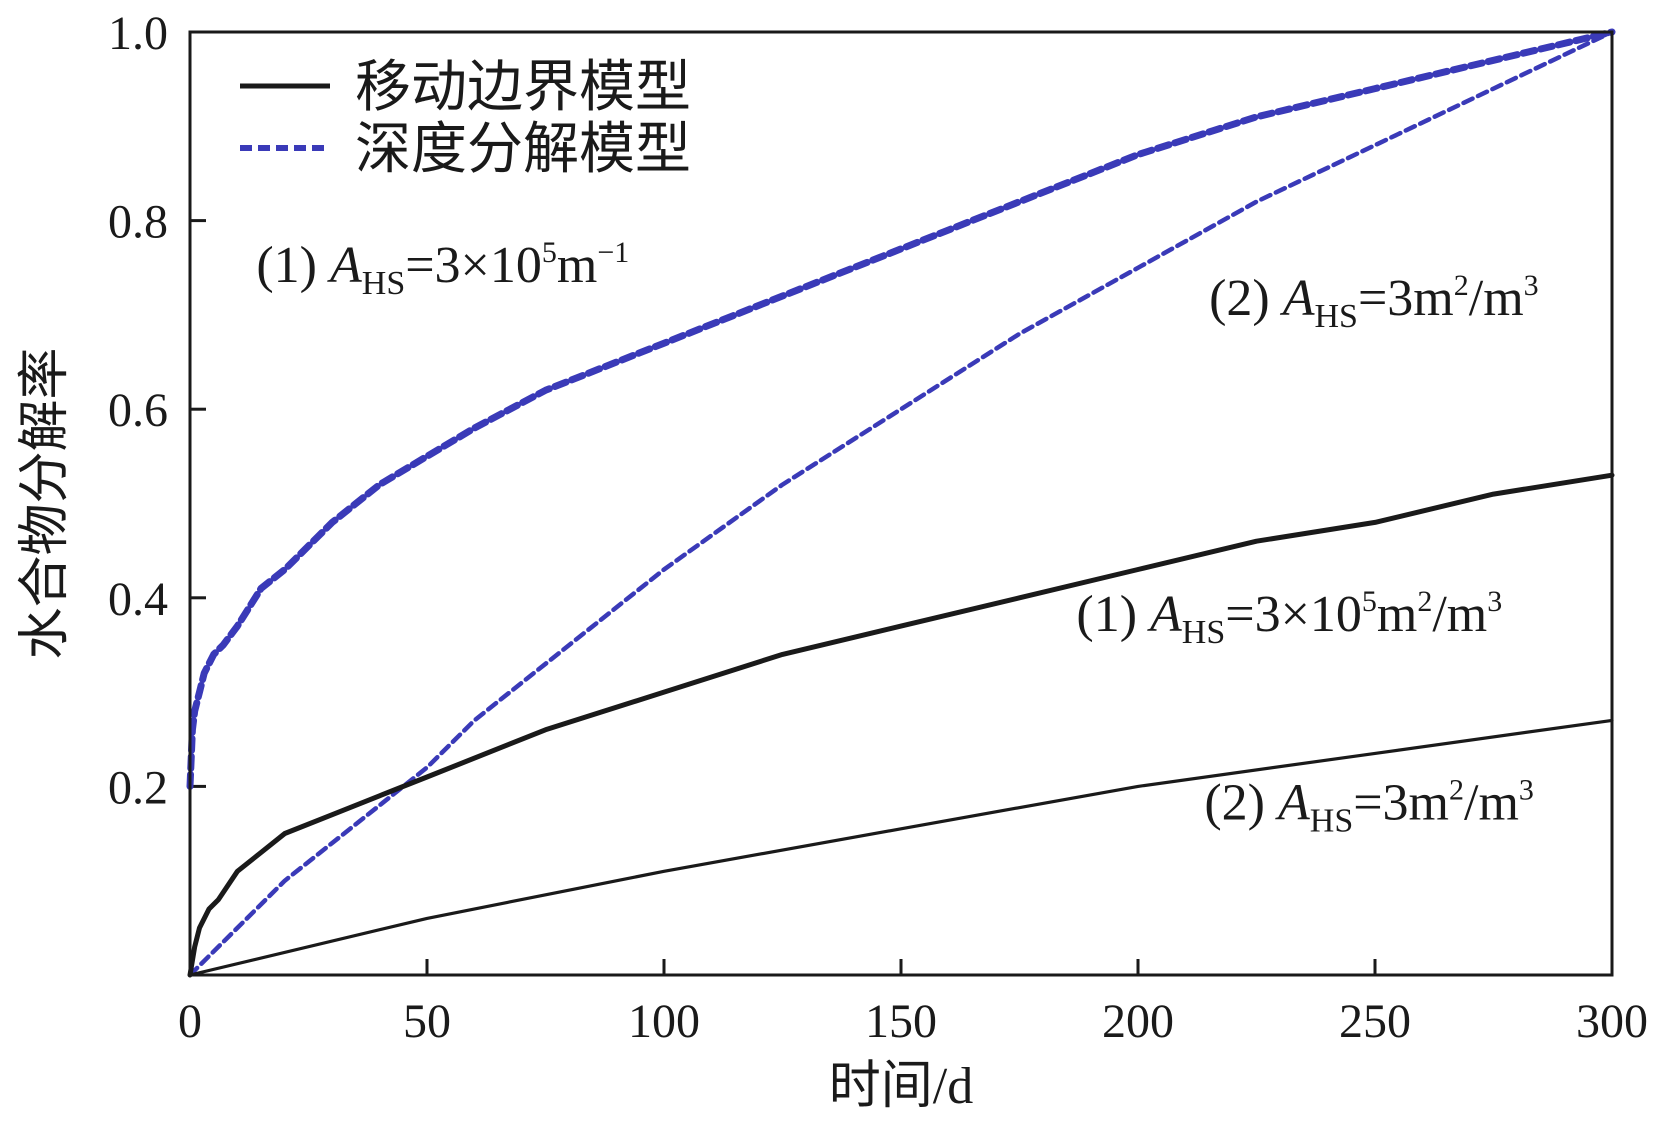 The width and height of the screenshot is (1668, 1133). What do you see at coordinates (138, 787) in the screenshot?
I see `y-tick-label: 0.2` at bounding box center [138, 787].